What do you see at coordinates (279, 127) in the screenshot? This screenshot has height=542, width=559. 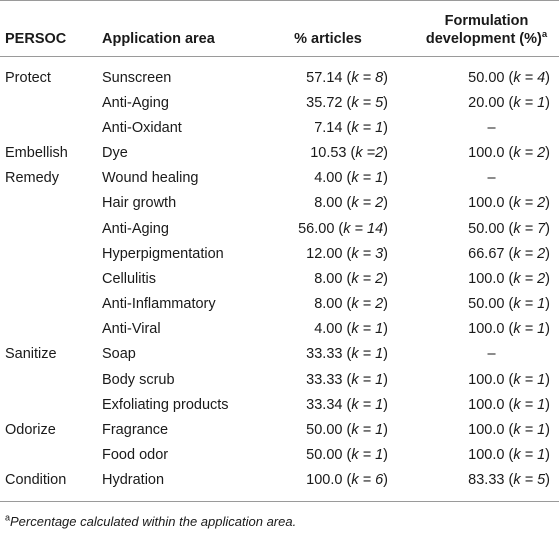 I see `table-row: Anti-Oxidant 7.14 (k = 1) –` at bounding box center [279, 127].